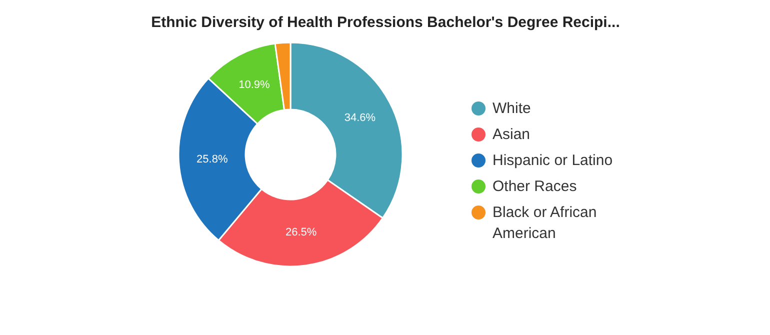 This screenshot has width=770, height=335. What do you see at coordinates (360, 118) in the screenshot?
I see `data-label: 34.6%` at bounding box center [360, 118].